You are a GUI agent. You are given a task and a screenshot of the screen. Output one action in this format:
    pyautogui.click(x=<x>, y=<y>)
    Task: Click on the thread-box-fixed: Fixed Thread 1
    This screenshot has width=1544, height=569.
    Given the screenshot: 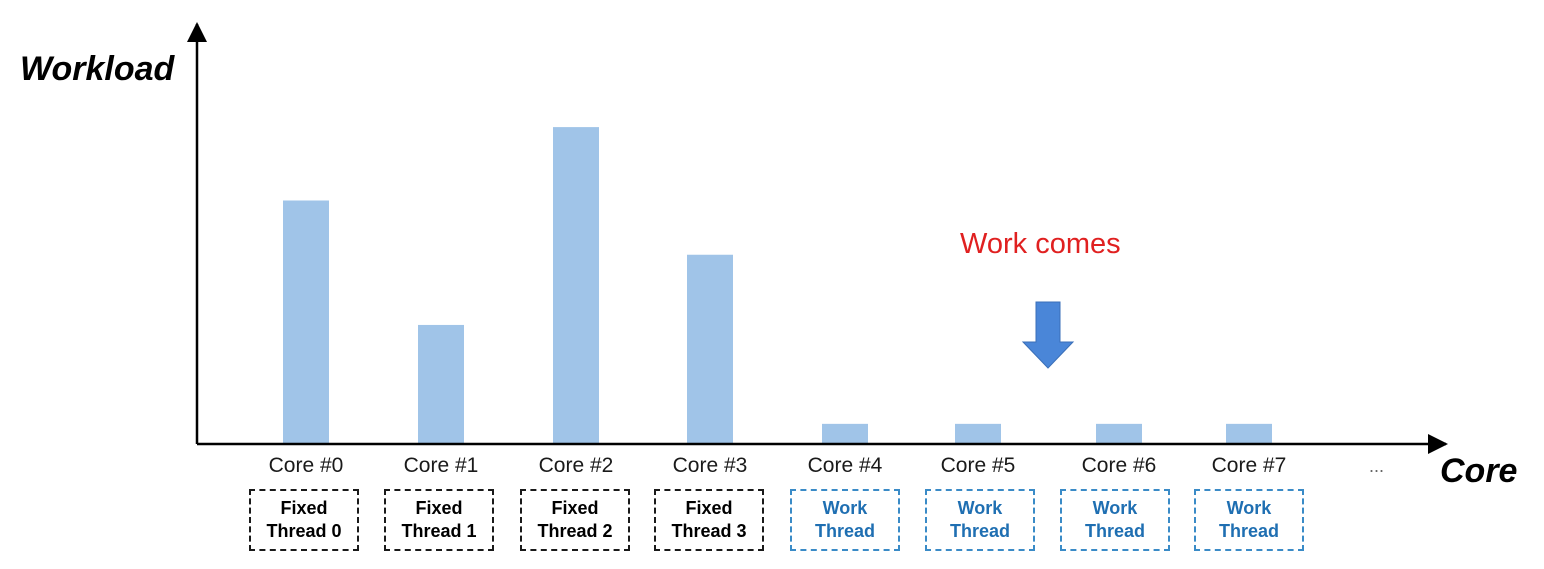 What is the action you would take?
    pyautogui.click(x=439, y=520)
    